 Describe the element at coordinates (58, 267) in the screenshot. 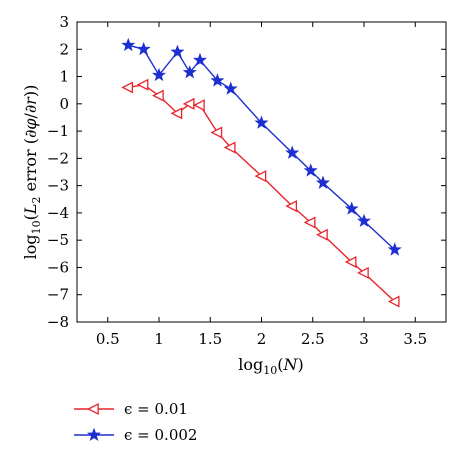

I see `y-tick-label: −6` at that location.